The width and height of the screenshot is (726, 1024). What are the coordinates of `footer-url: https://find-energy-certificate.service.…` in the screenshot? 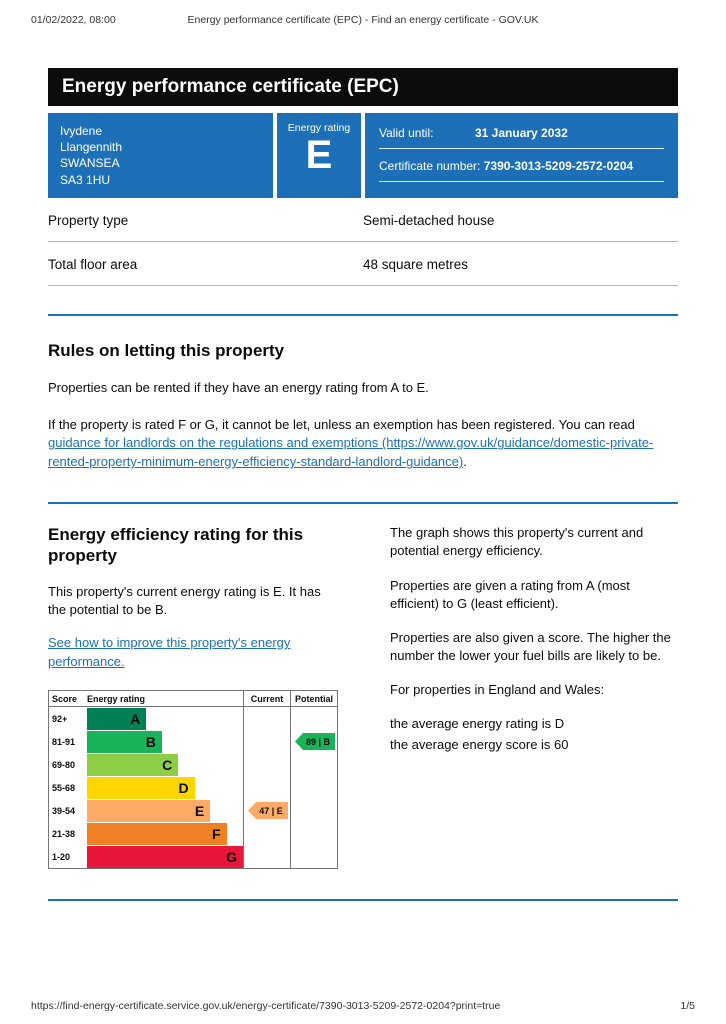 It's located at (266, 1006).